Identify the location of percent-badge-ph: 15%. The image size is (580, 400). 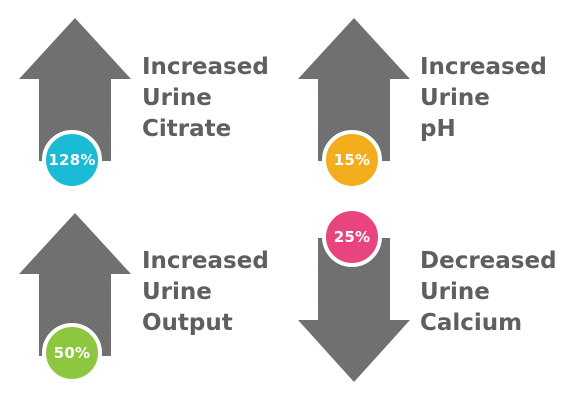
(352, 160).